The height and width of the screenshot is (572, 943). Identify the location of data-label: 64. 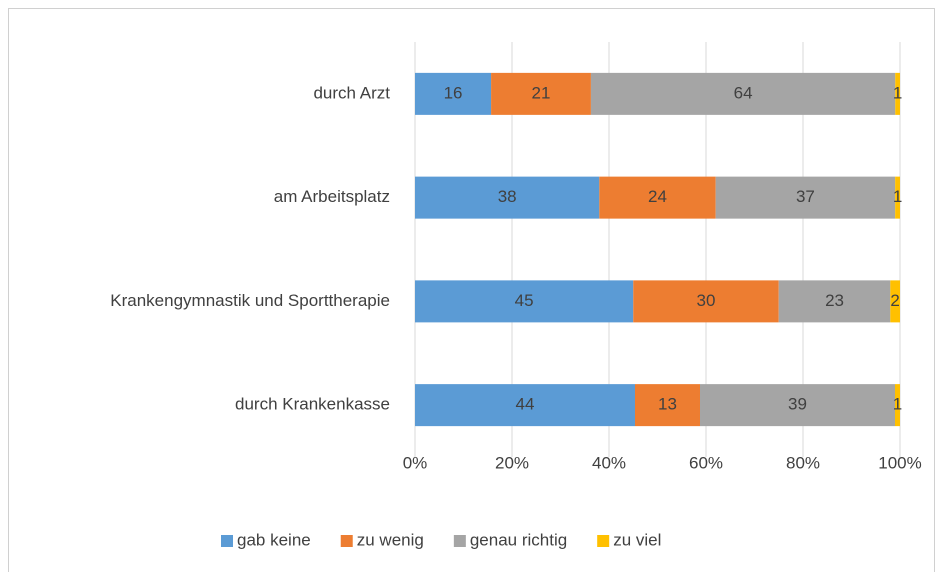
(743, 92).